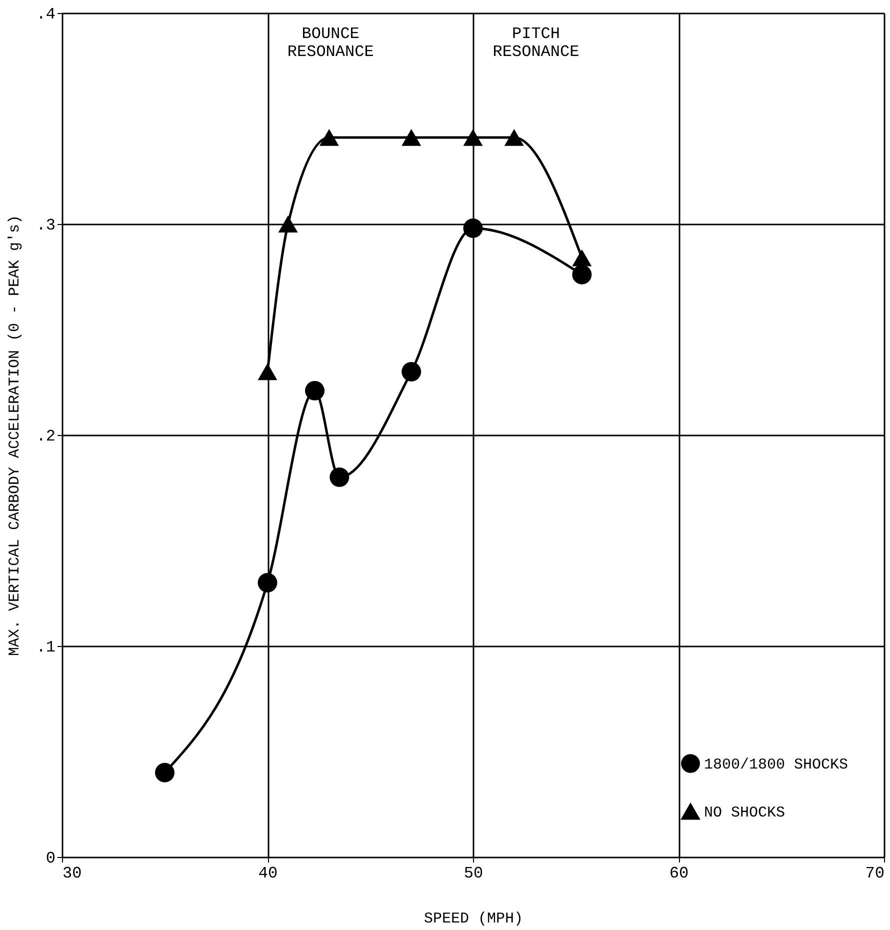 This screenshot has height=930, width=890. What do you see at coordinates (874, 873) in the screenshot?
I see `x-tick-label: 70` at bounding box center [874, 873].